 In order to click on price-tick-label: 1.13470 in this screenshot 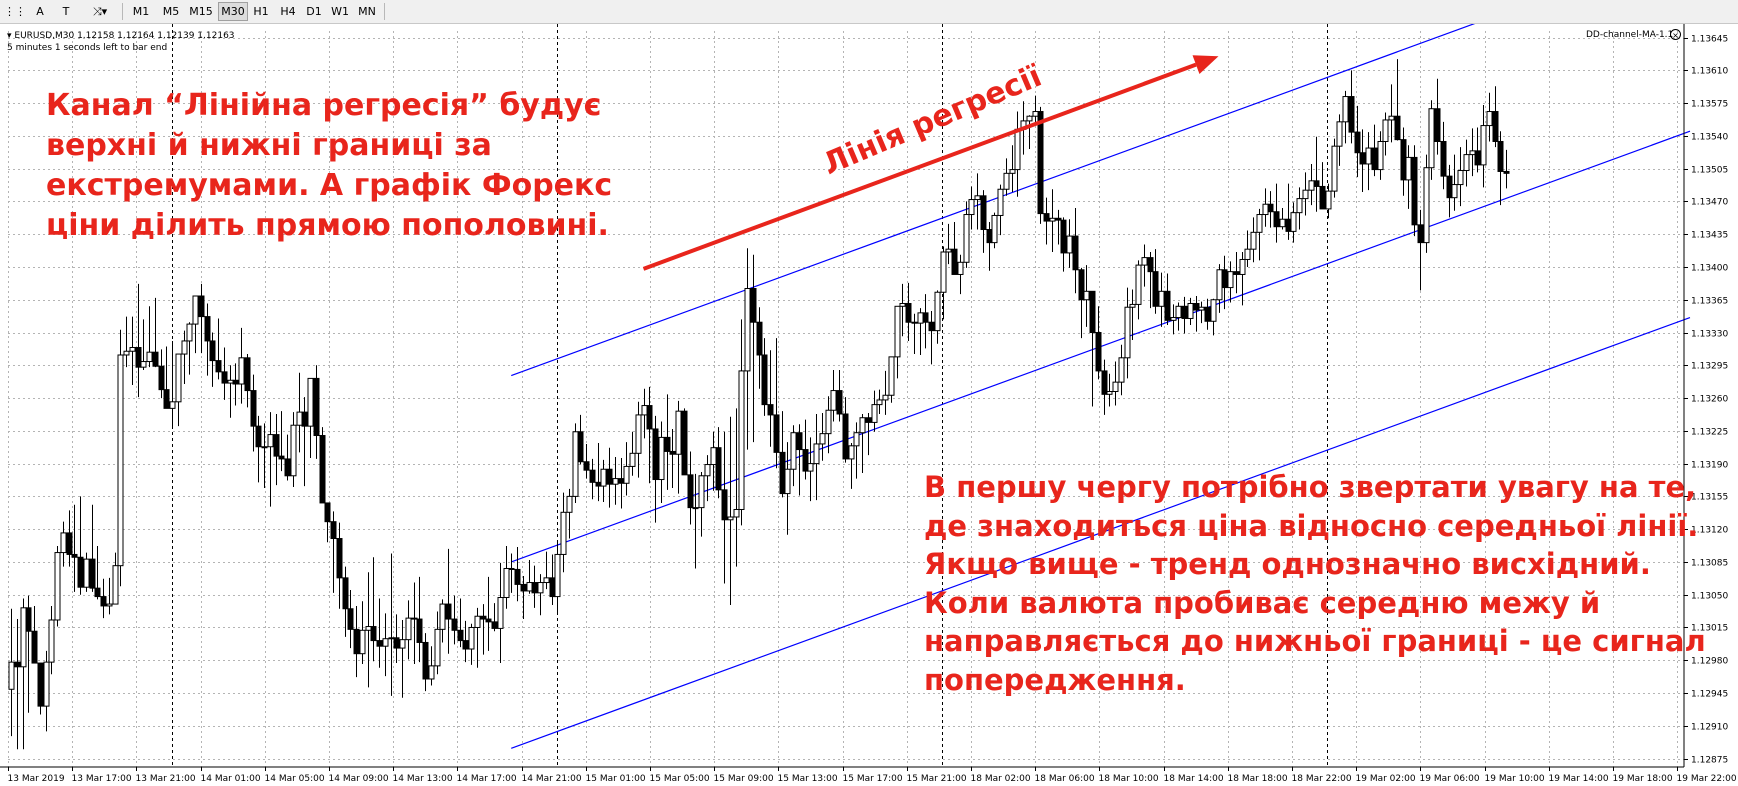, I will do `click(1709, 203)`.